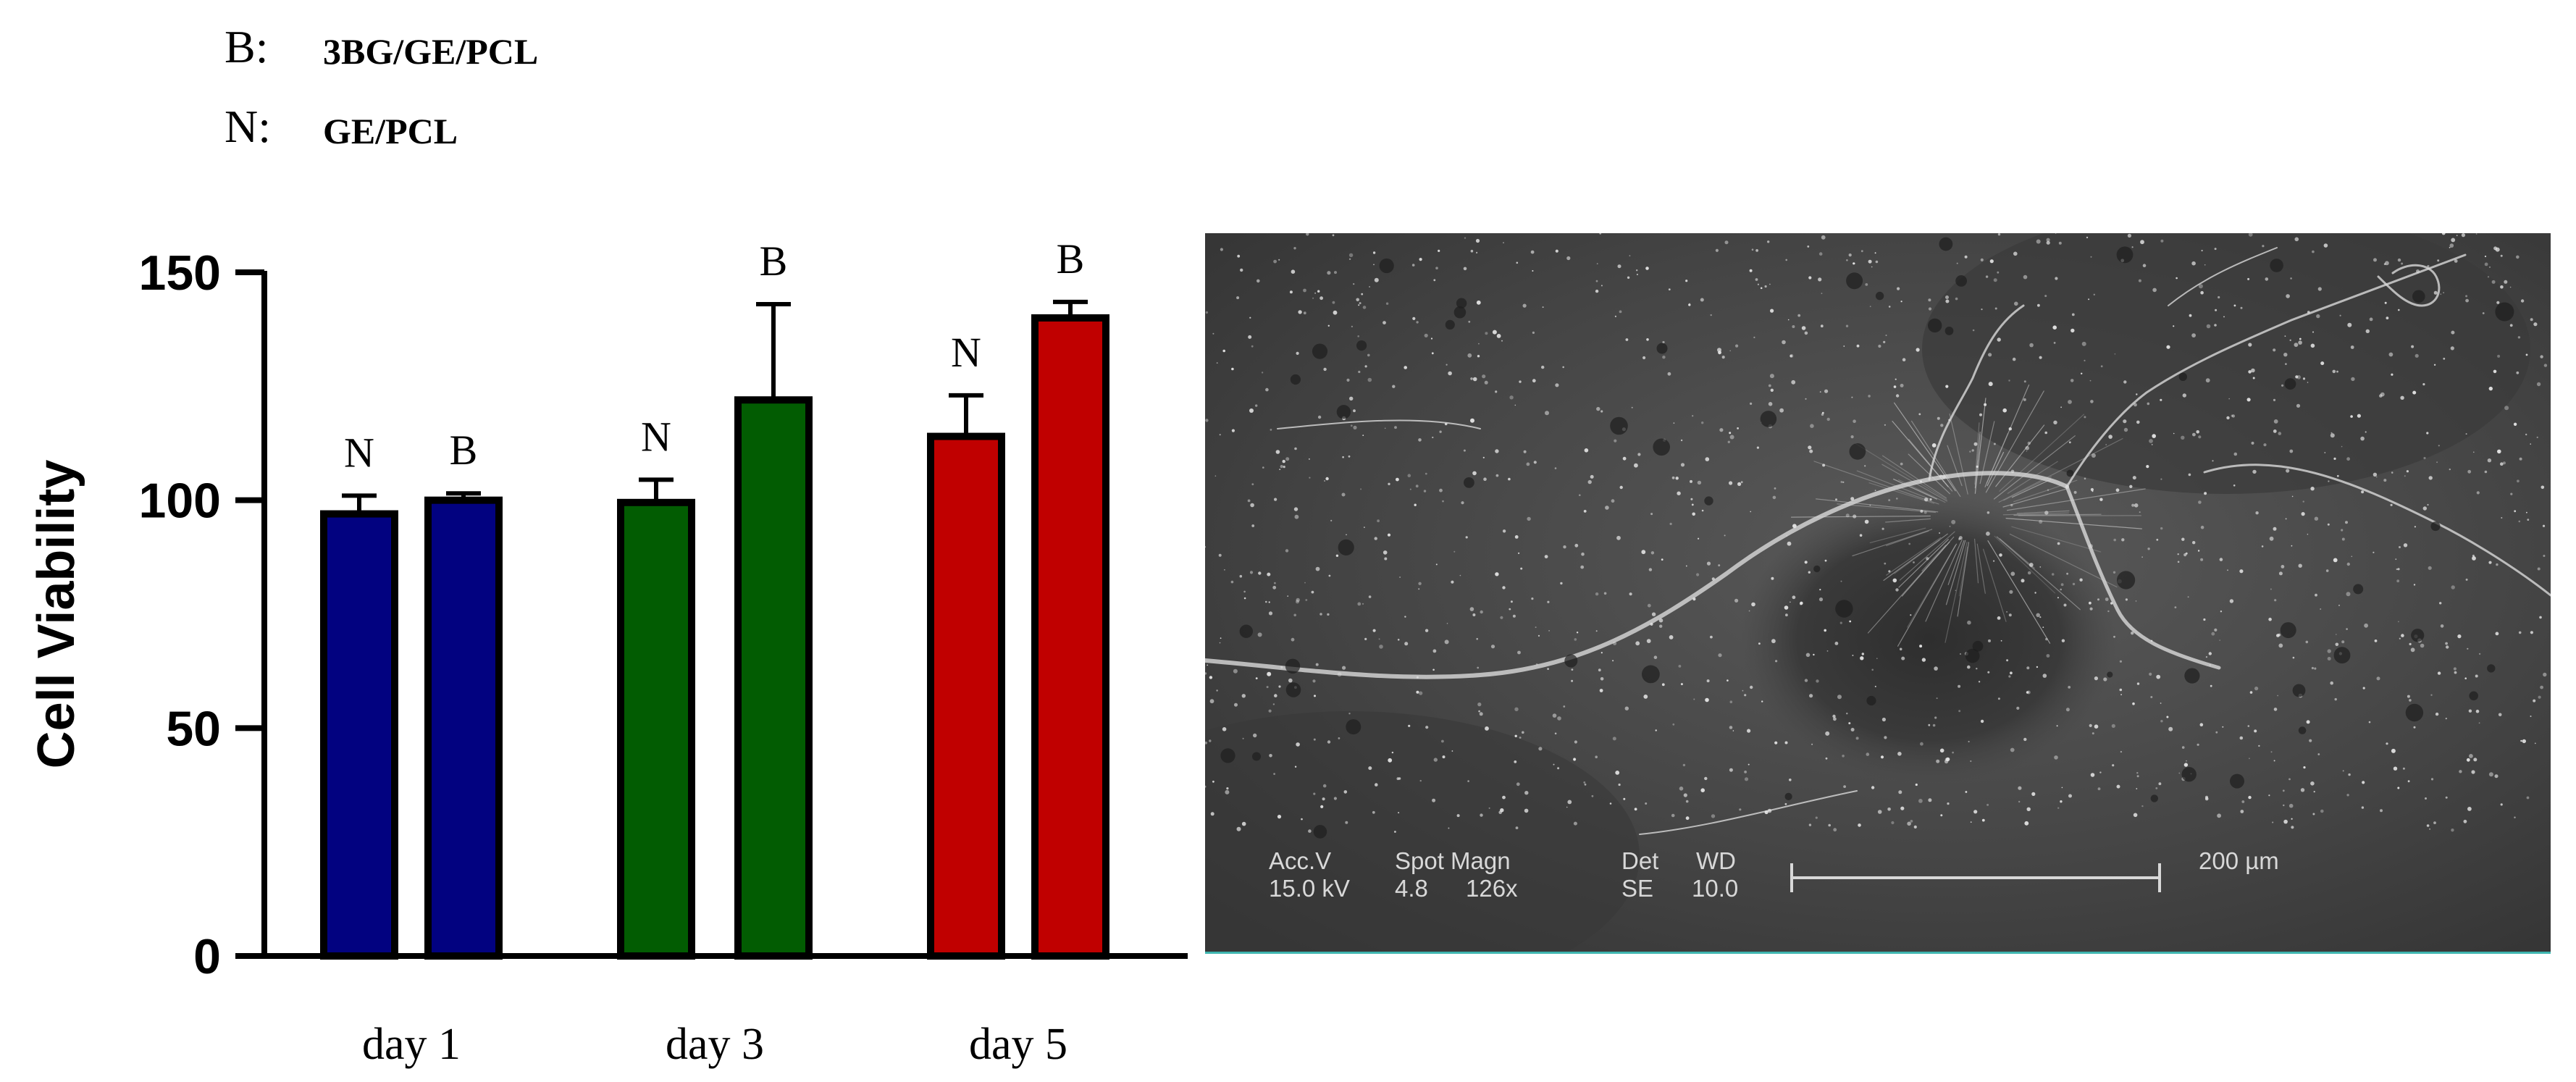 The height and width of the screenshot is (1082, 2576). What do you see at coordinates (1411, 888) in the screenshot?
I see `sem-value-spot: 4.8` at bounding box center [1411, 888].